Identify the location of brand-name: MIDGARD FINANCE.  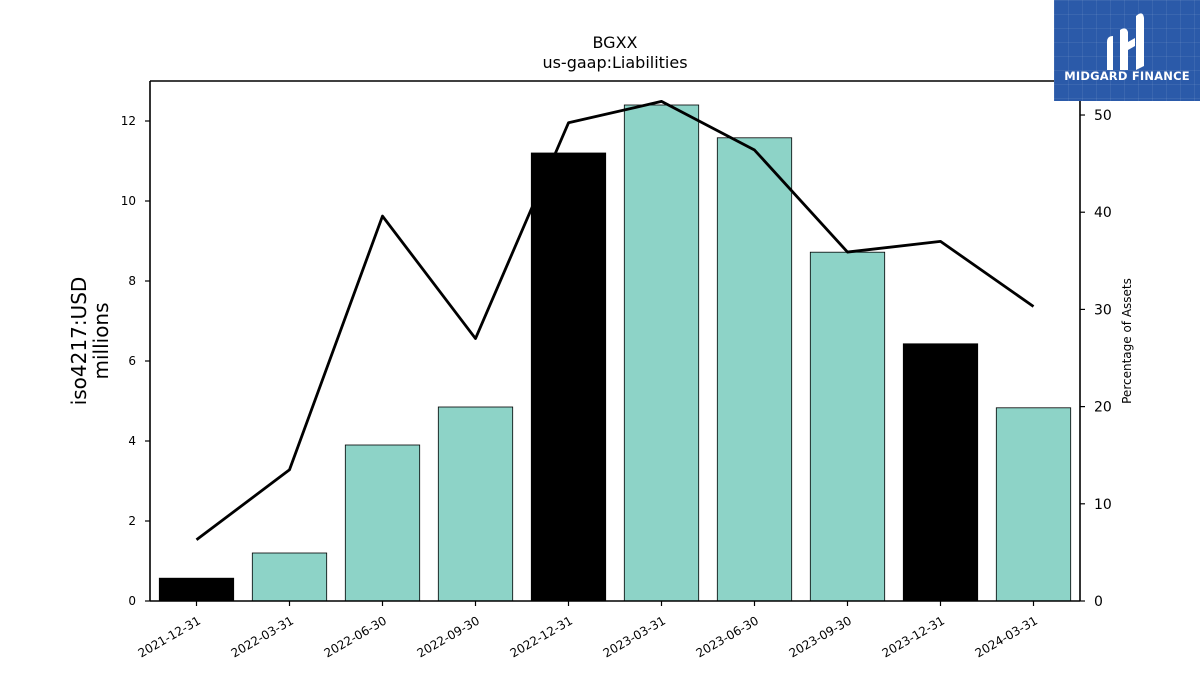
(1127, 76).